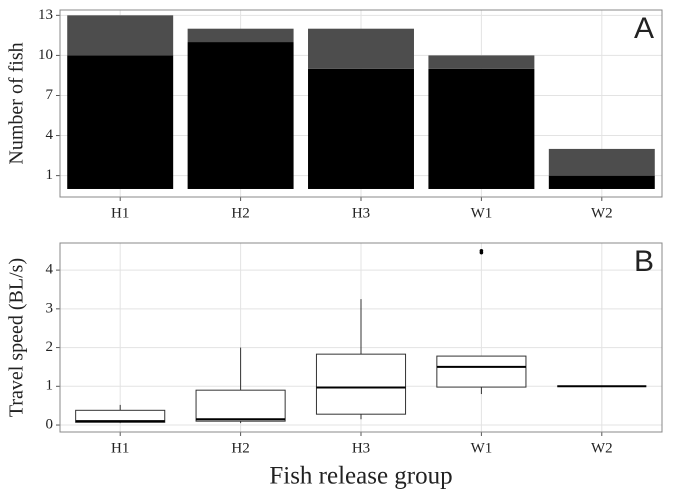  Describe the element at coordinates (50, 347) in the screenshot. I see `y-tick-label: 2` at that location.